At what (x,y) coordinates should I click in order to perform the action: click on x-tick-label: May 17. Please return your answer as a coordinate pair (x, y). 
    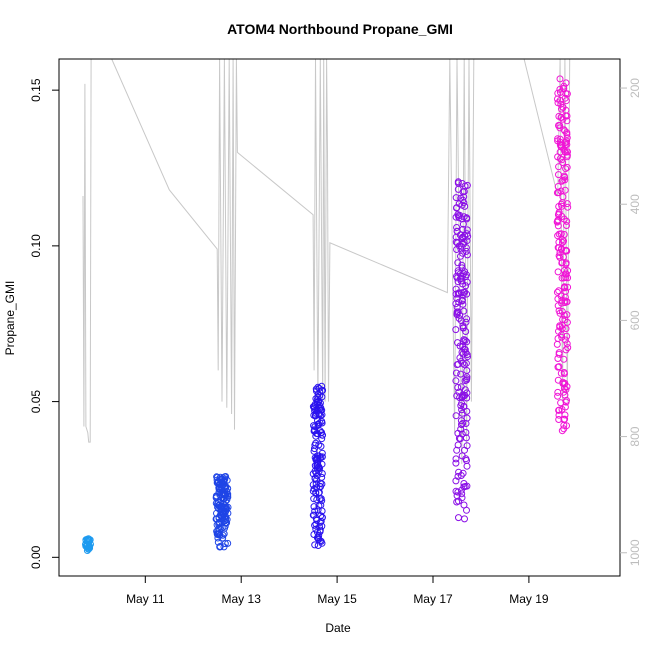
    Looking at the image, I should click on (433, 599).